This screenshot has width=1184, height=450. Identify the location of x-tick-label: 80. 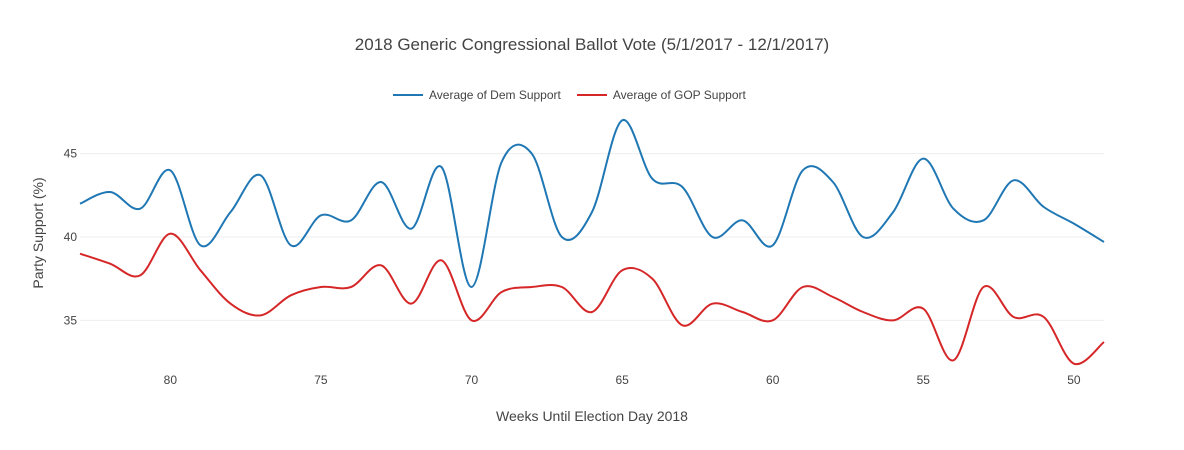
(171, 380).